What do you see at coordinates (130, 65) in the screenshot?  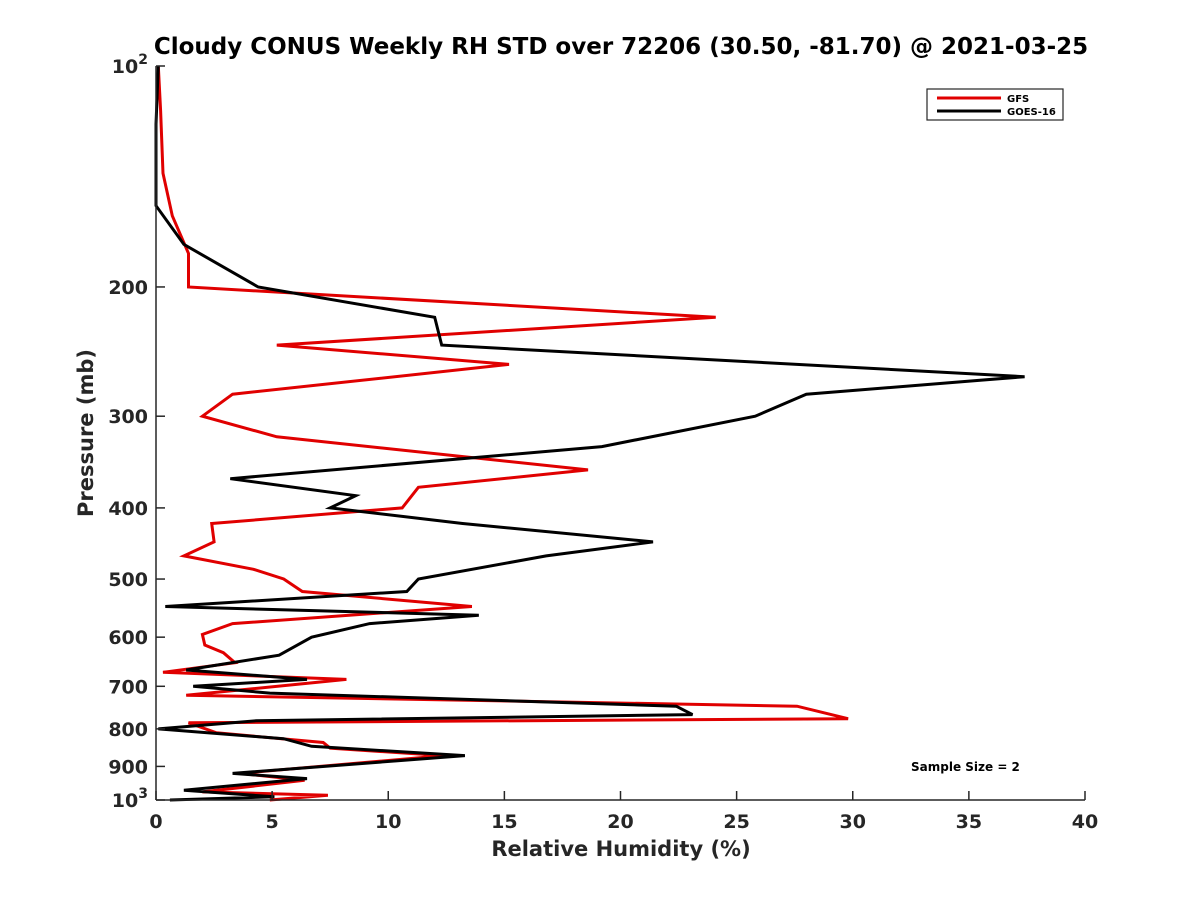 I see `y-tick-label: 10²` at bounding box center [130, 65].